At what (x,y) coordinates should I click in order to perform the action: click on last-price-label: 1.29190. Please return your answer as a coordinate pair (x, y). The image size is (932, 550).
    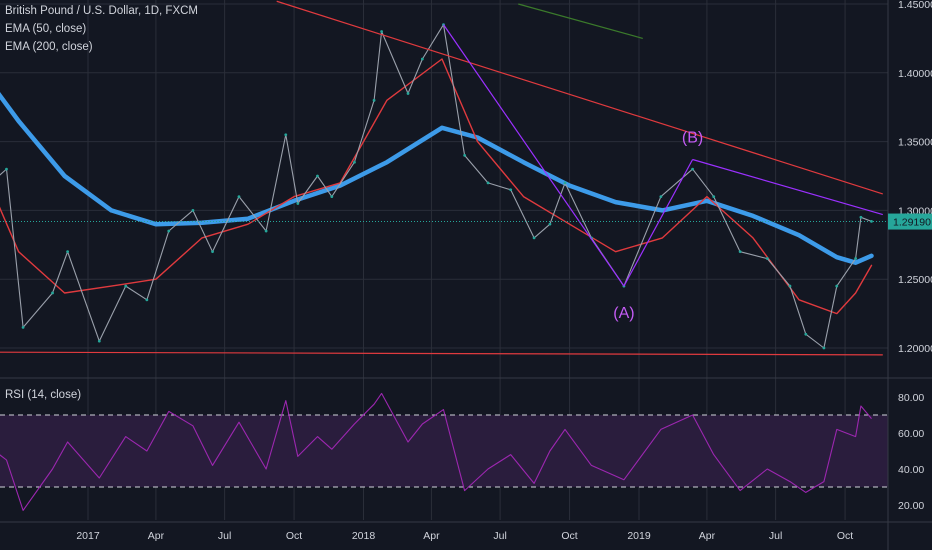
    Looking at the image, I should click on (912, 223).